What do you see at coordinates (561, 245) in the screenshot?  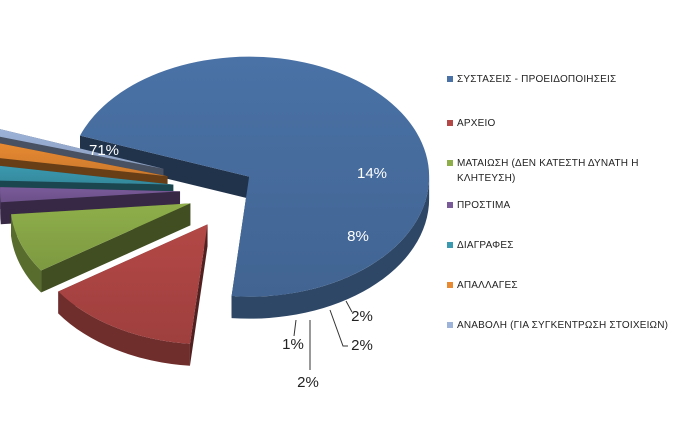 I see `legend-item-5: ΔΙΑΓΡΑΦΕΣ` at bounding box center [561, 245].